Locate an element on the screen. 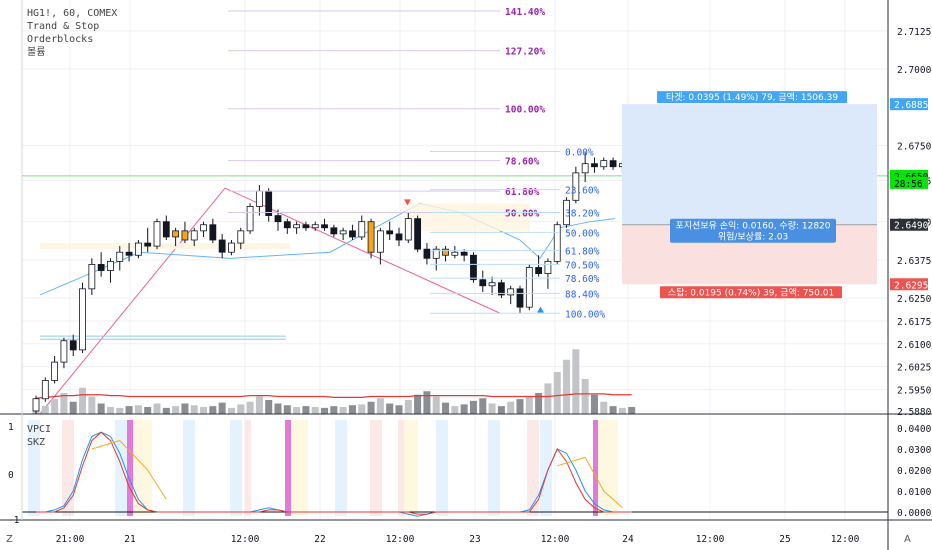  indicator-label: Trand & Stop is located at coordinates (63, 26).